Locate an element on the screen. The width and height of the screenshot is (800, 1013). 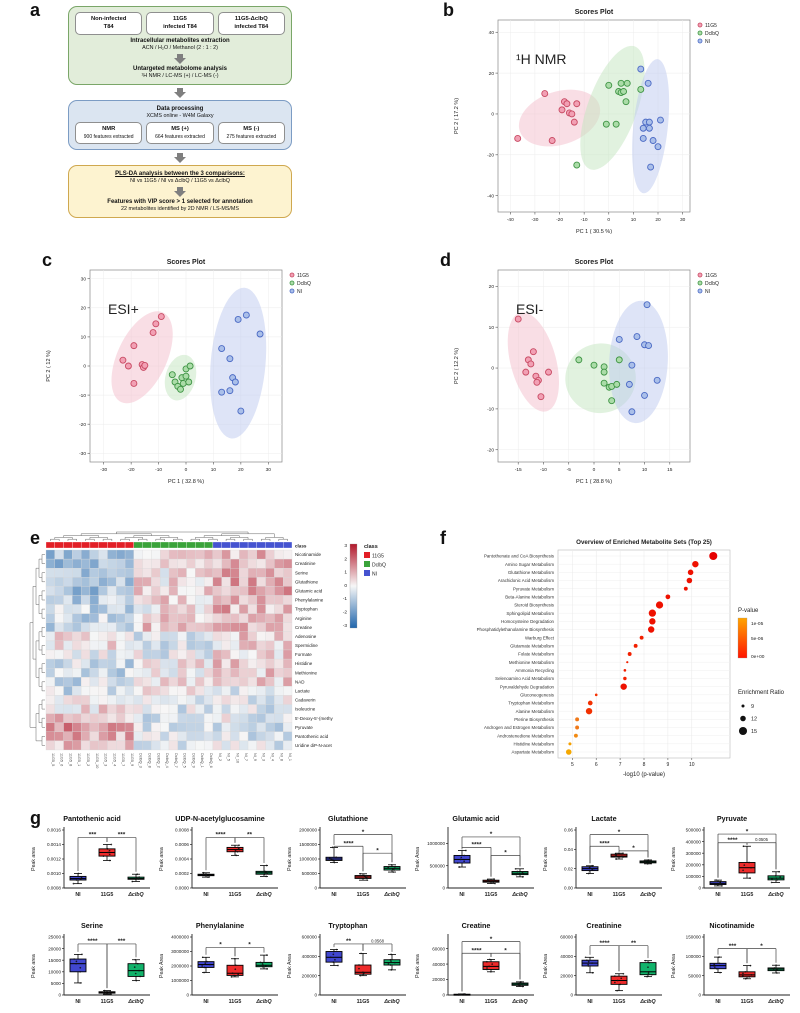
svg-text: 30 is located at coordinates (84, 279).